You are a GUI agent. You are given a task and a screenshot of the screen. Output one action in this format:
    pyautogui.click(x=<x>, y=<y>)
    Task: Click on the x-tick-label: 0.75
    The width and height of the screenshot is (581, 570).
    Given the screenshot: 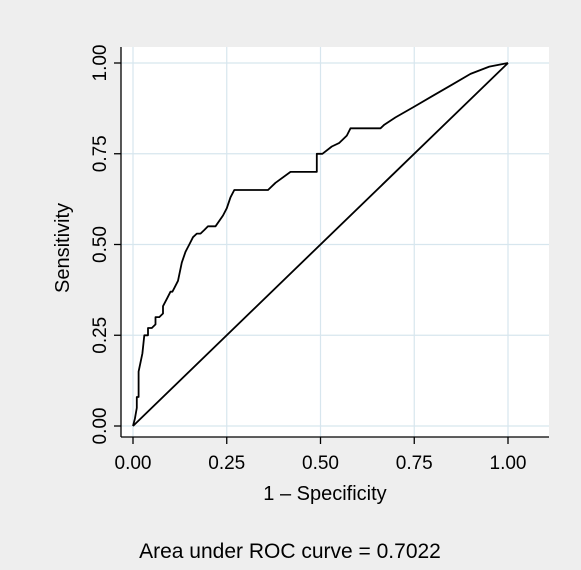 What is the action you would take?
    pyautogui.click(x=414, y=463)
    